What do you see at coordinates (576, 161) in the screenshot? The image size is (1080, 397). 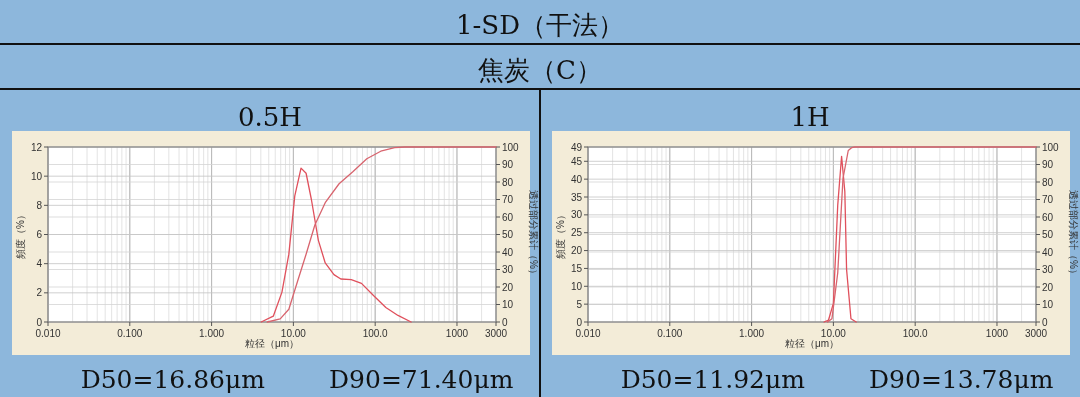 I see `y-tick-label: 45` at bounding box center [576, 161].